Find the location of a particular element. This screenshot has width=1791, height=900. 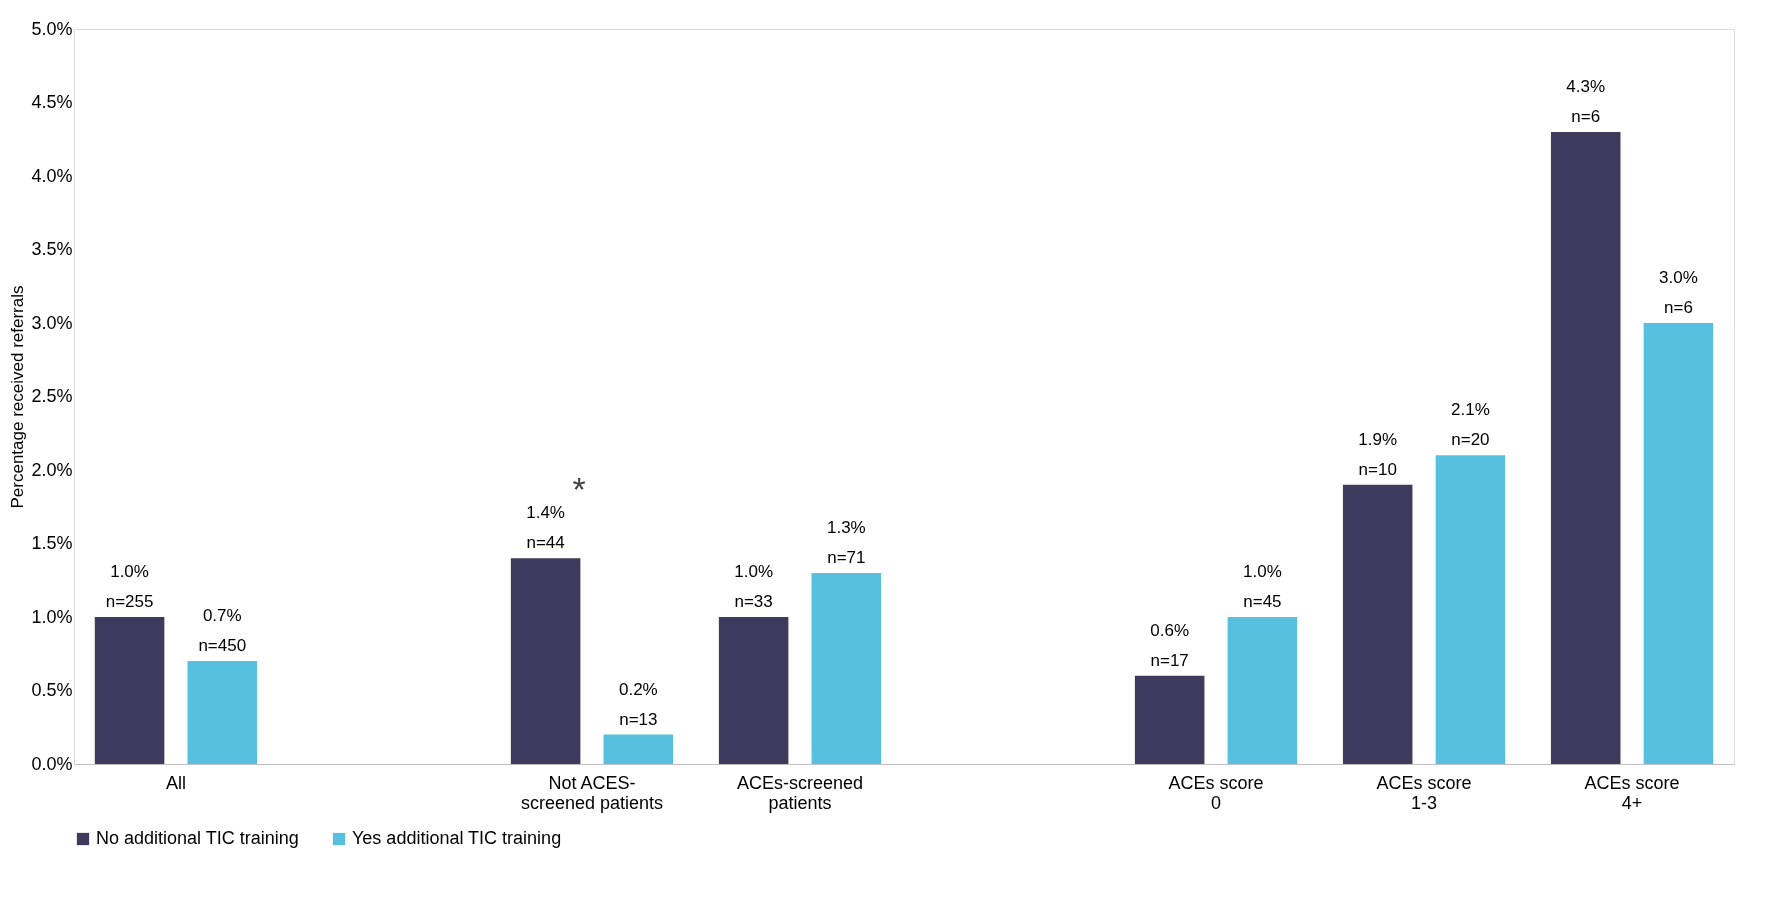

data-label: 3.0% n=6 is located at coordinates (1678, 292).